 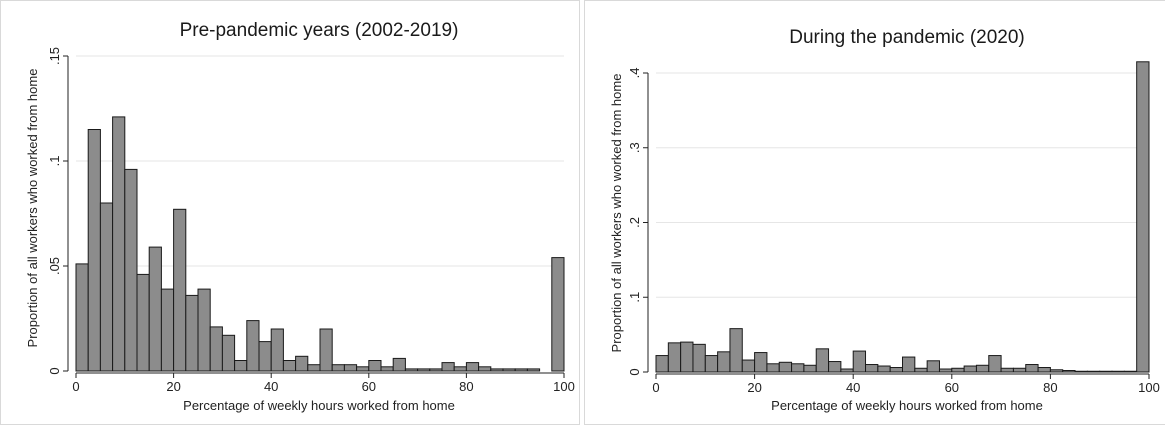 What do you see at coordinates (634, 297) in the screenshot?
I see `y-tick-label: .1` at bounding box center [634, 297].